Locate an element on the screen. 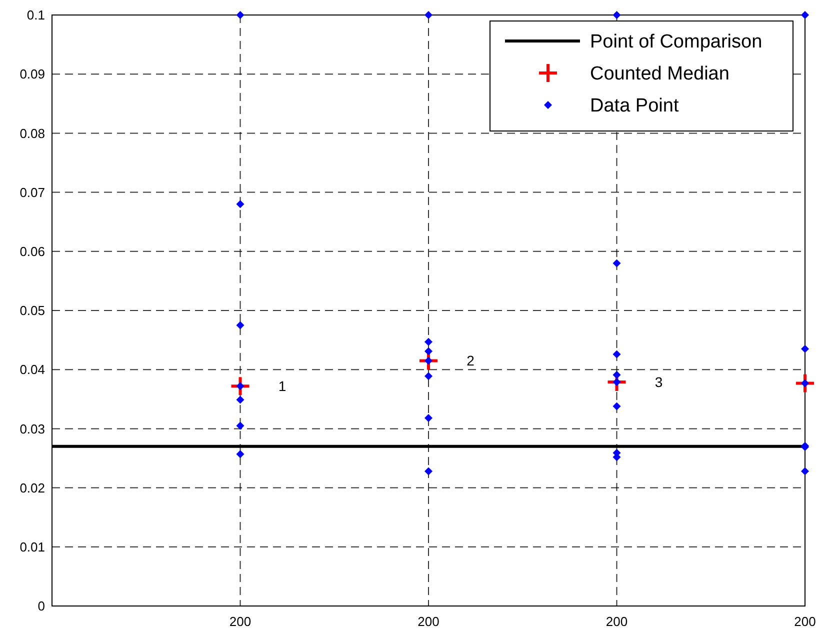 The width and height of the screenshot is (822, 634). y-tick-label: 0.08 is located at coordinates (32, 133).